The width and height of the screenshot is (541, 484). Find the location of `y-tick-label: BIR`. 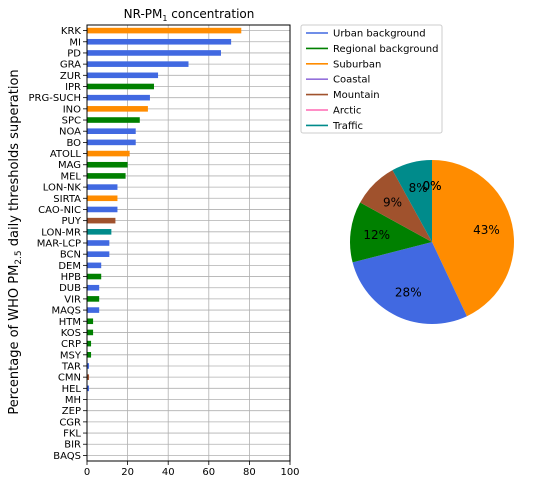

y-tick-label: BIR is located at coordinates (72, 445).